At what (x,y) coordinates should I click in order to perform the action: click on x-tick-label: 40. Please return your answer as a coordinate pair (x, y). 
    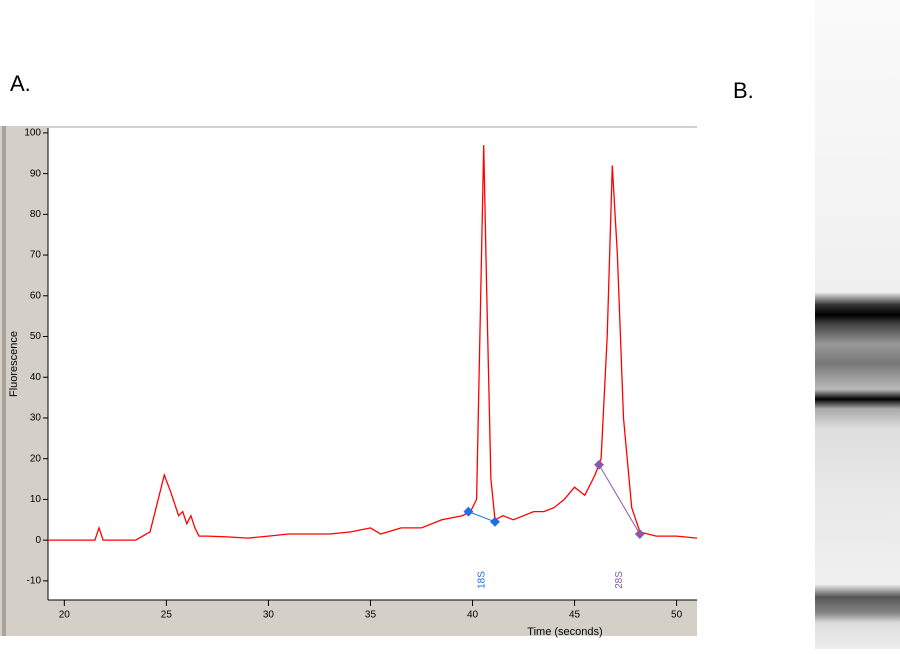
    Looking at the image, I should click on (473, 615).